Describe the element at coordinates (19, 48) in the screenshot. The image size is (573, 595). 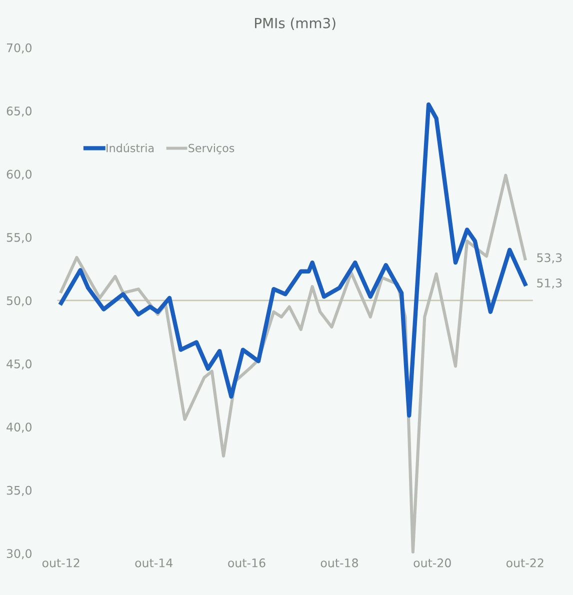
I see `y-tick-label: 70,0` at that location.